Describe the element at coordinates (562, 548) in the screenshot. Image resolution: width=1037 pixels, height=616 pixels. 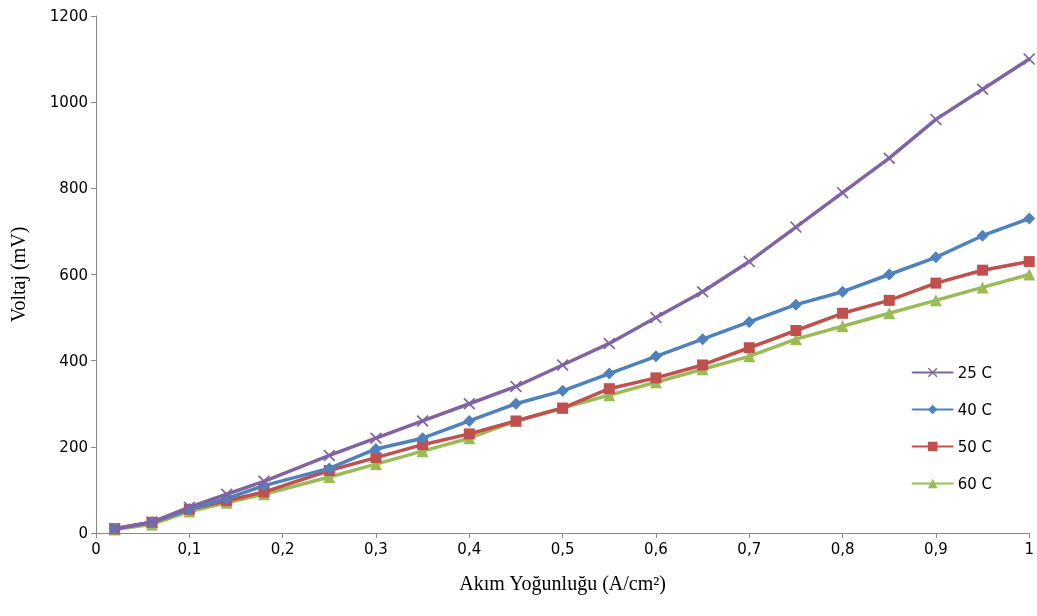
I see `x-tick-label: 0,5` at that location.